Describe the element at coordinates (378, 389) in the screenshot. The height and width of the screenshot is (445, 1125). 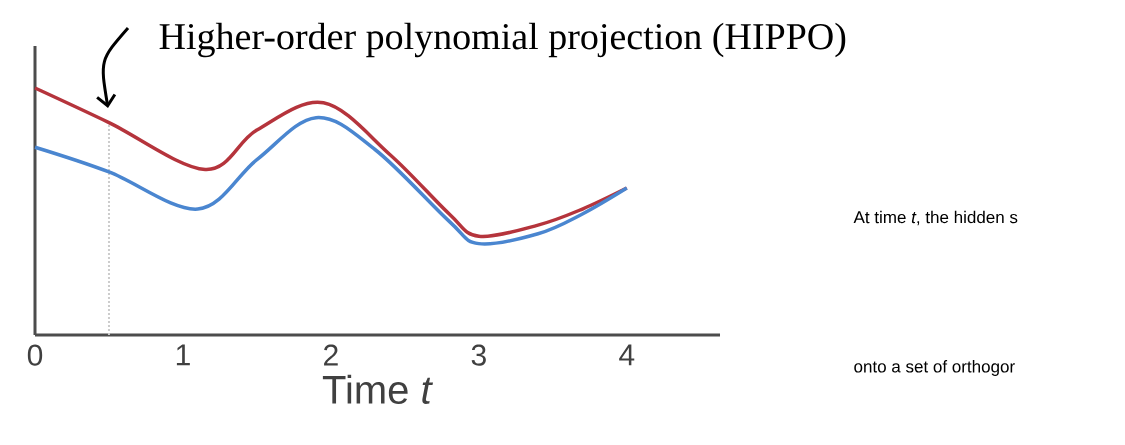
I see `x-axis-title: Time t` at that location.